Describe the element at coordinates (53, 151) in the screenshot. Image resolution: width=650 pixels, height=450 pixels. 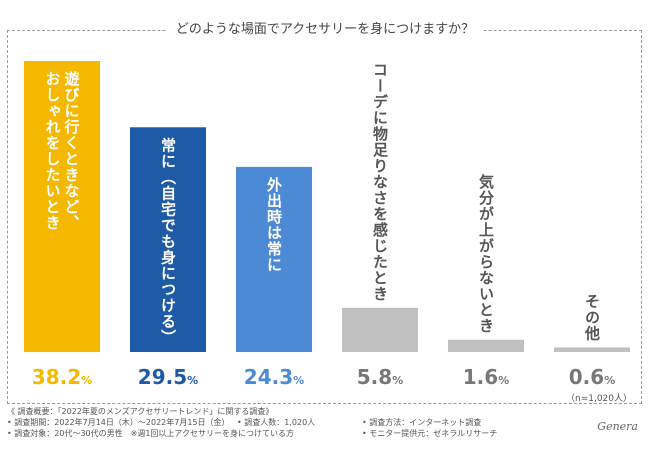
I see `category-label-1-col2: おしゃれをしたいとき` at that location.